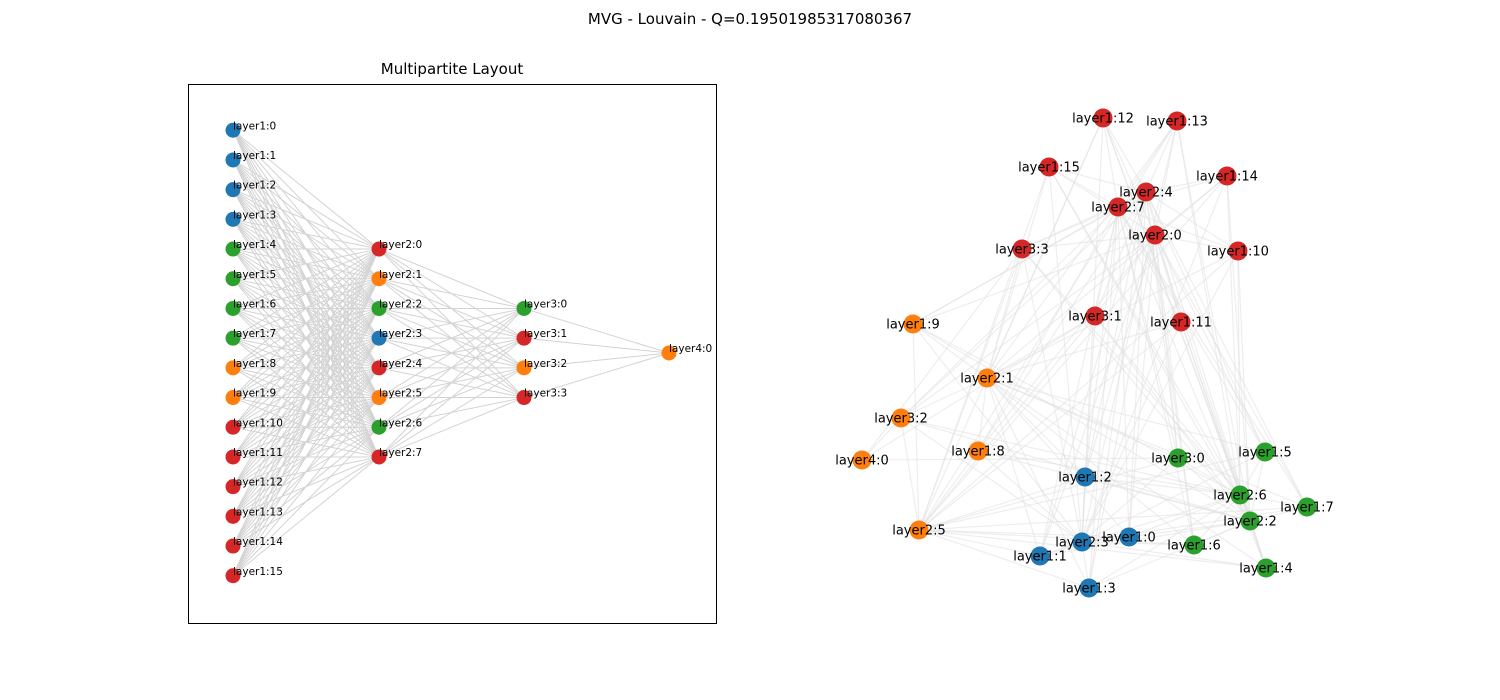 This screenshot has height=700, width=1500. What do you see at coordinates (400, 394) in the screenshot?
I see `node-label: layer2:5` at bounding box center [400, 394].